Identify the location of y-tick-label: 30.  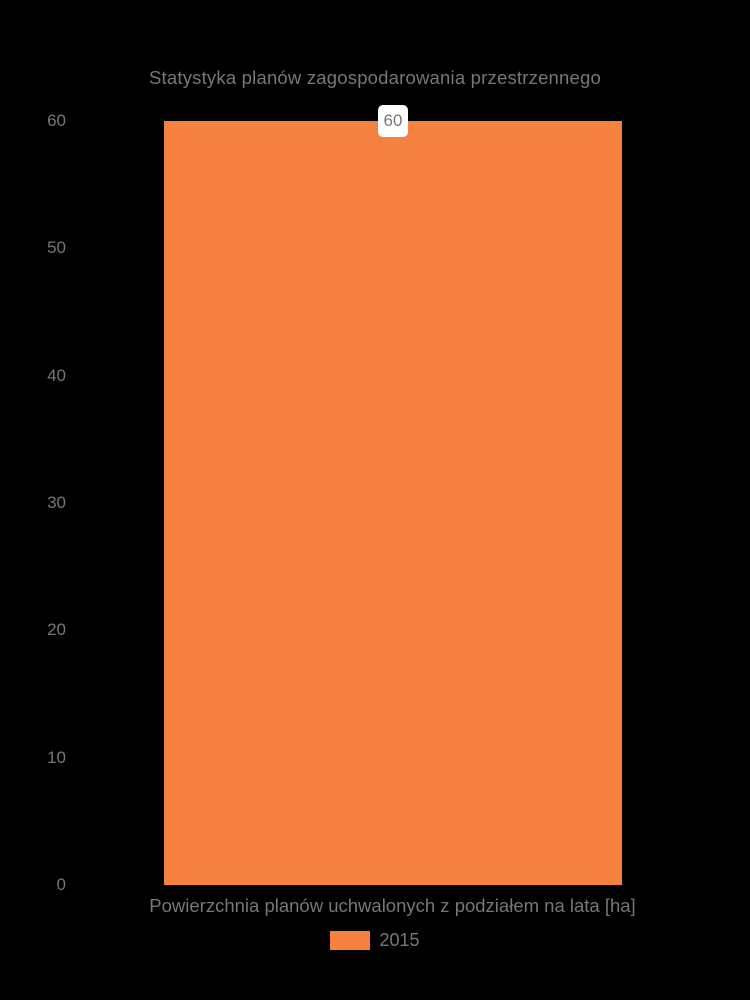
(56, 502).